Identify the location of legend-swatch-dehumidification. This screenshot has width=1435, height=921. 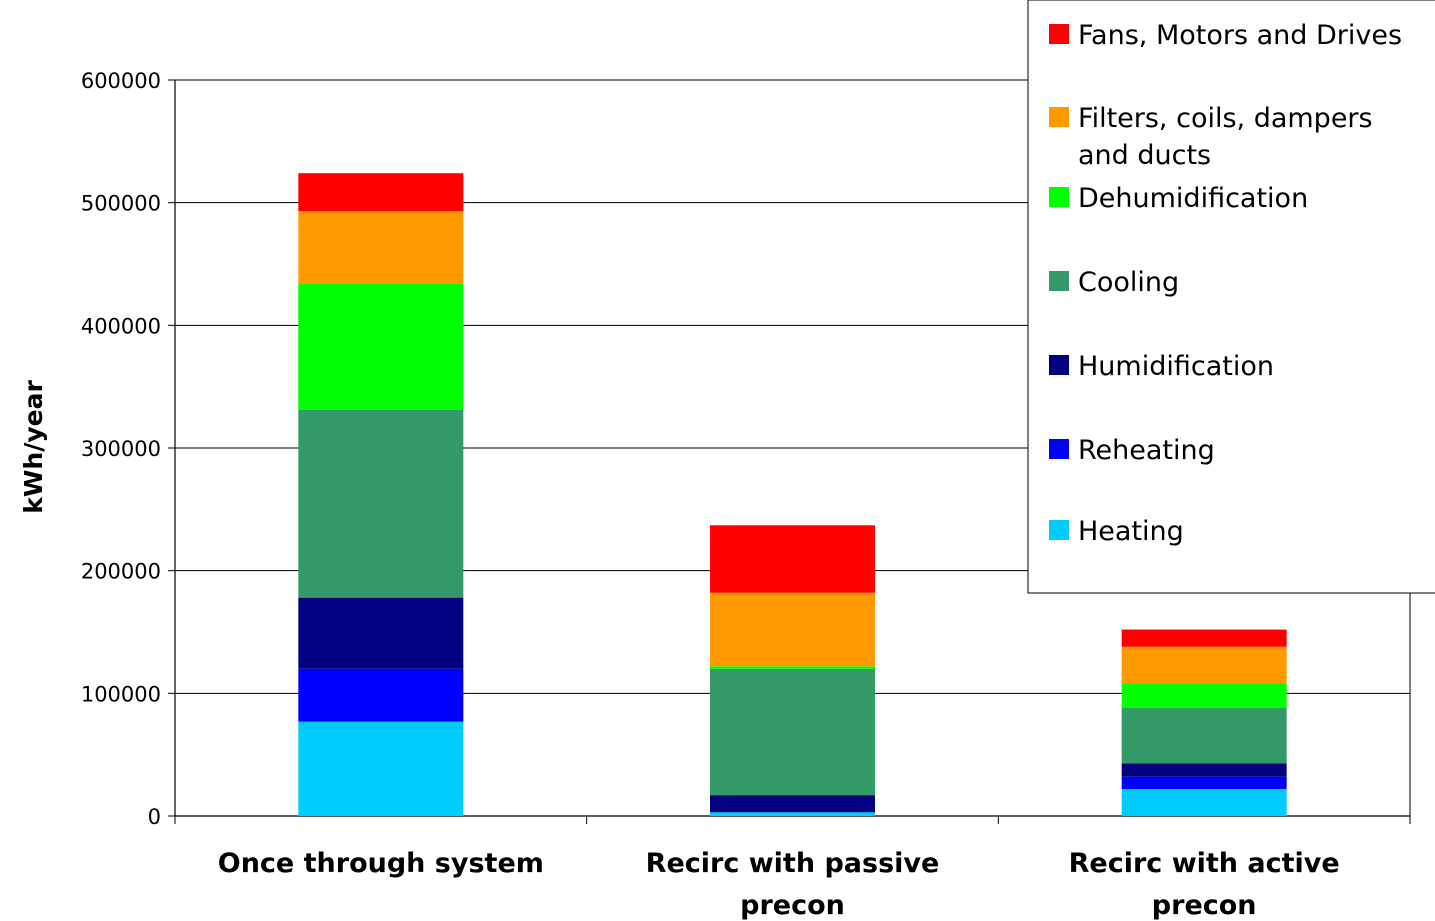
(1059, 197).